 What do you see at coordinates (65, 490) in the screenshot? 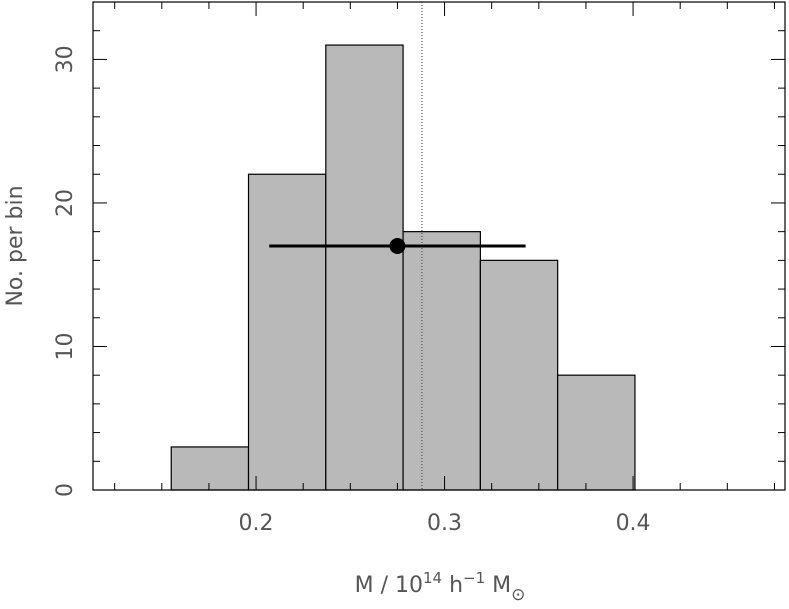
I see `y-tick-label: 0` at bounding box center [65, 490].